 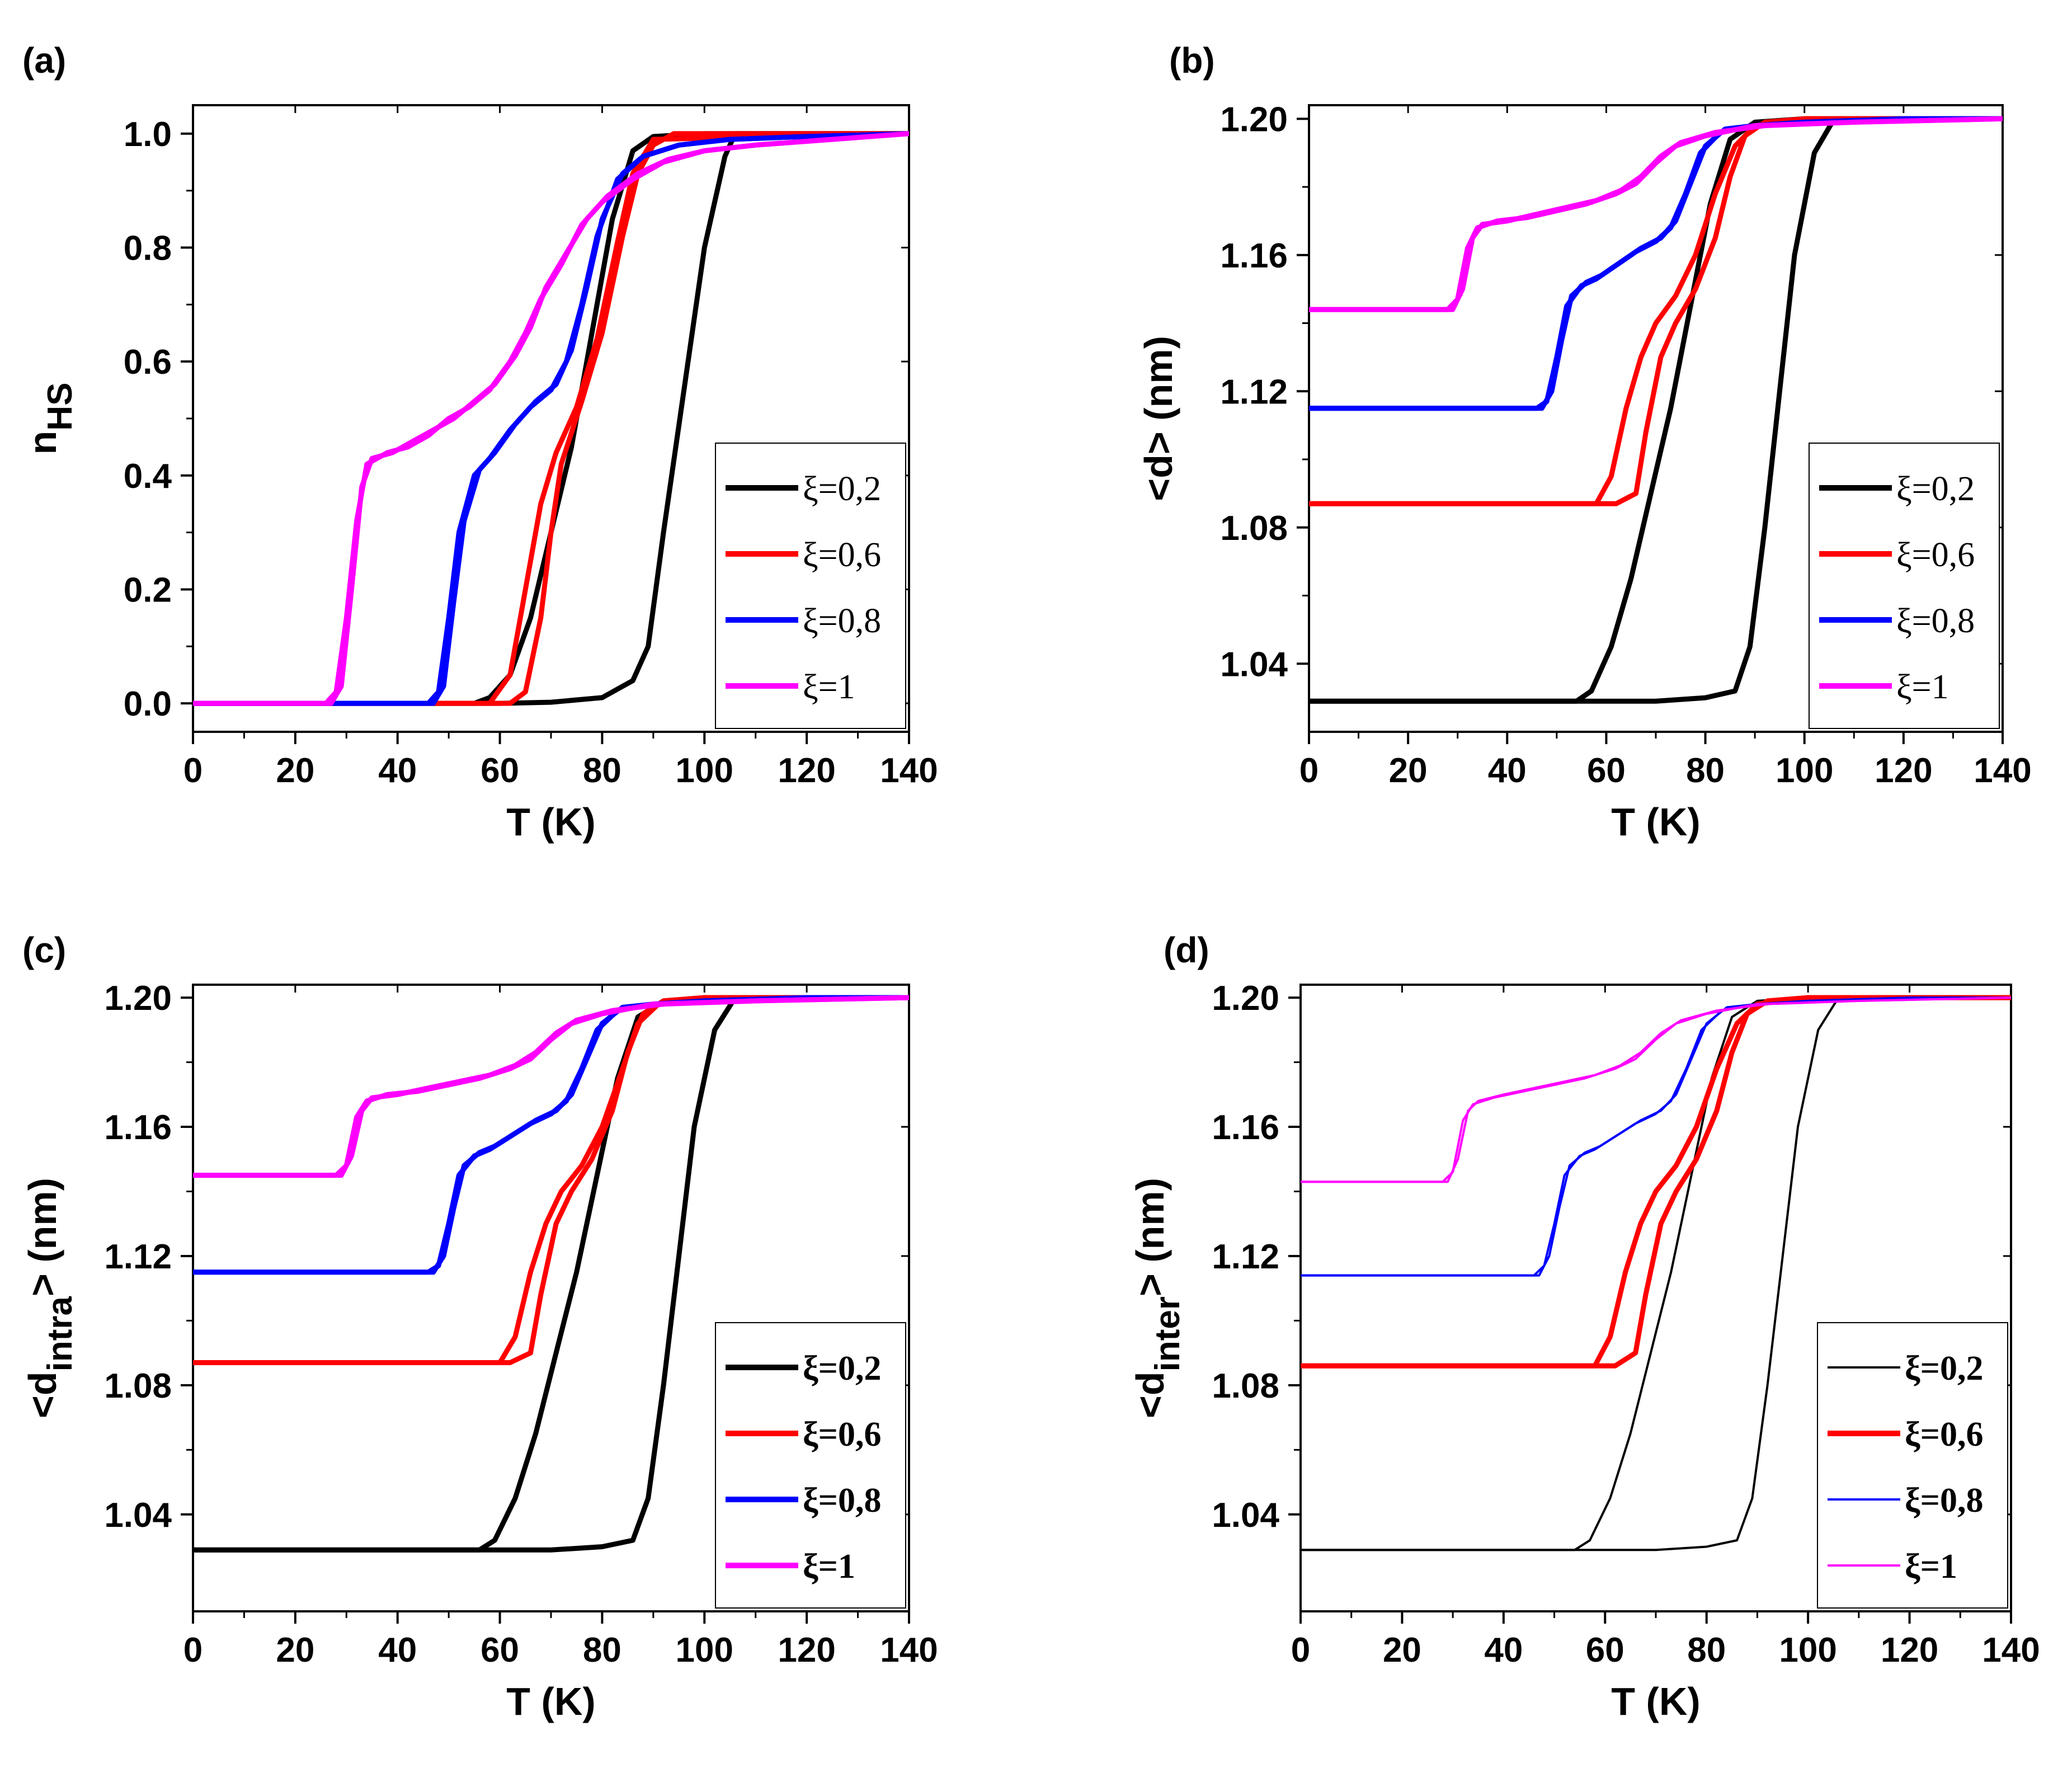 What do you see at coordinates (44, 950) in the screenshot?
I see `panel-label: (c)` at bounding box center [44, 950].